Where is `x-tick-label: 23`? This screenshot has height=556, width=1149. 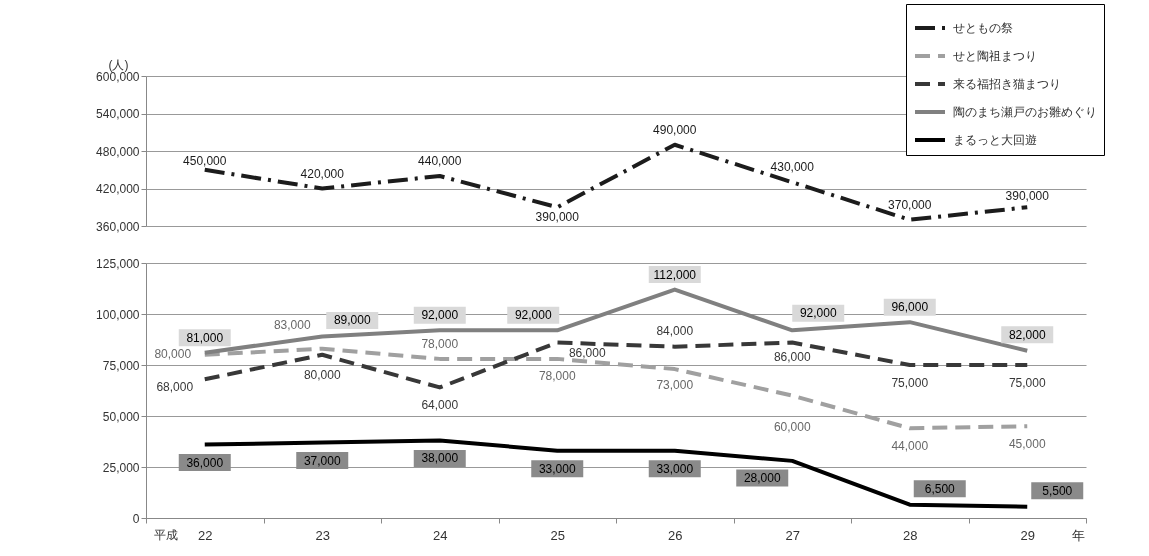 x-tick-label: 23 is located at coordinates (322, 535).